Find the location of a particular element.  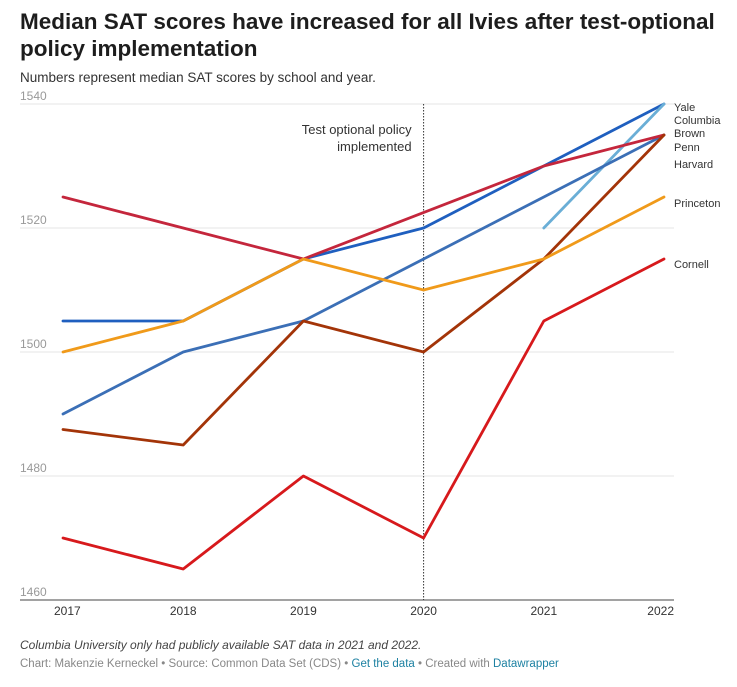

annotation-text-line1: Test optional policy is located at coordinates (357, 129).